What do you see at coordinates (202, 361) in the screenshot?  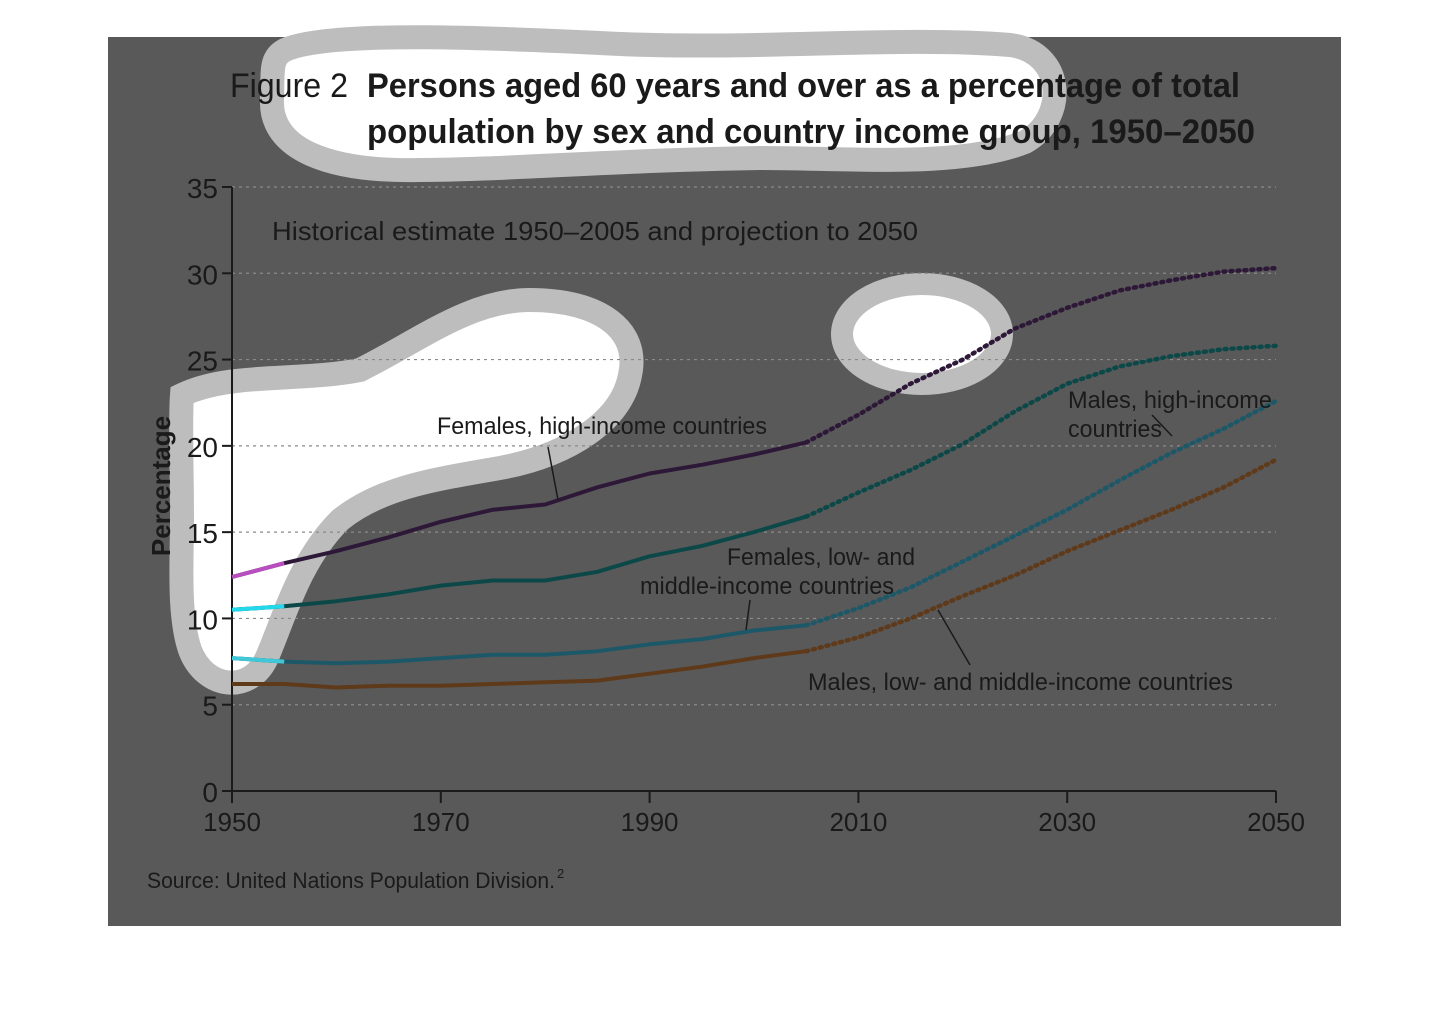 I see `y-tick-label: 25` at bounding box center [202, 361].